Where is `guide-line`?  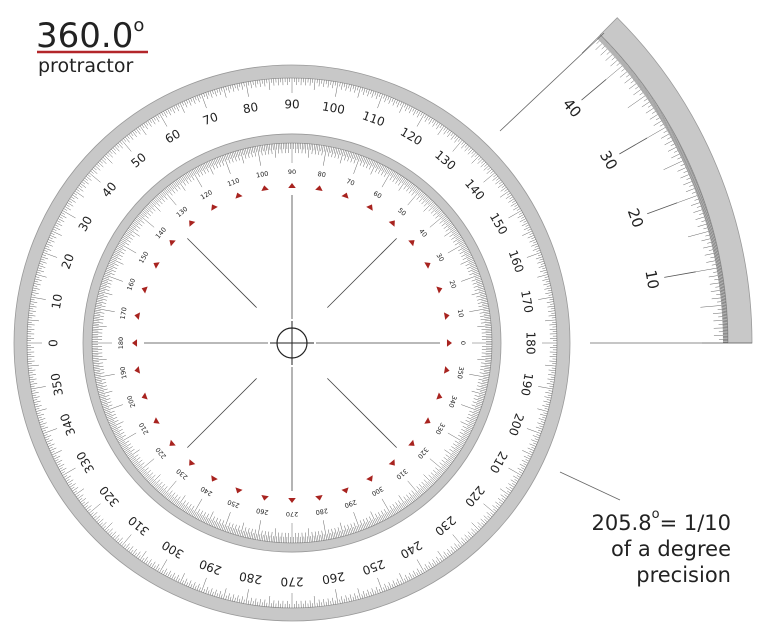 guide-line is located at coordinates (362, 413).